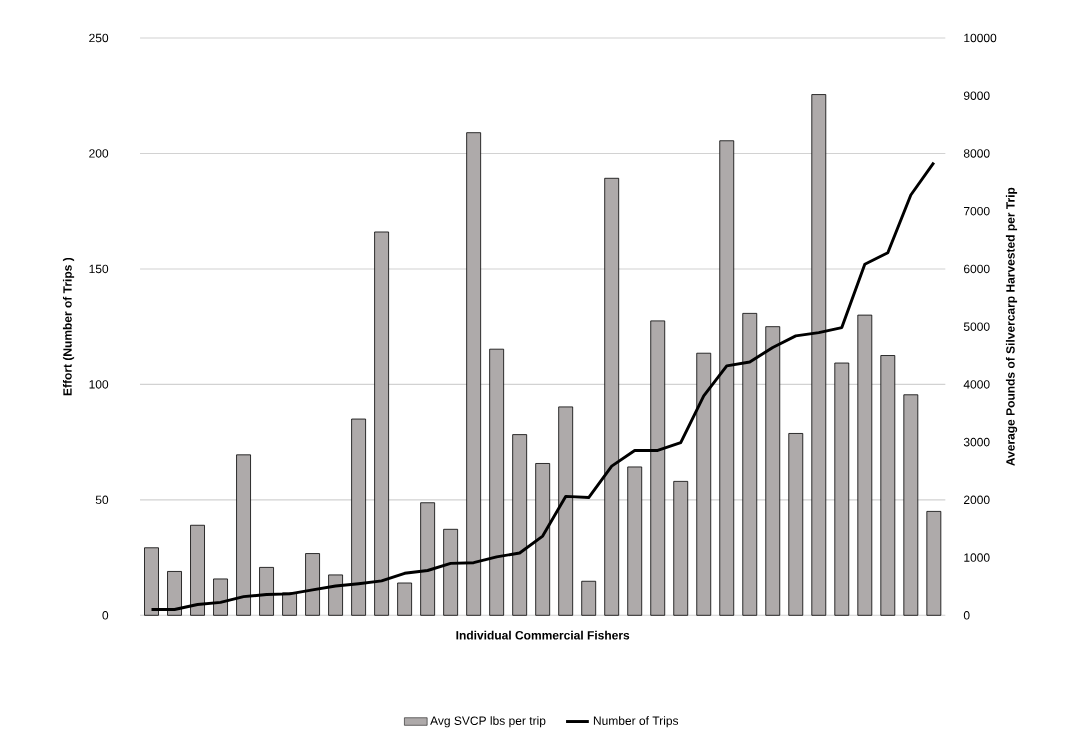 This screenshot has width=1071, height=742. I want to click on y2-tick-label: 0, so click(966, 615).